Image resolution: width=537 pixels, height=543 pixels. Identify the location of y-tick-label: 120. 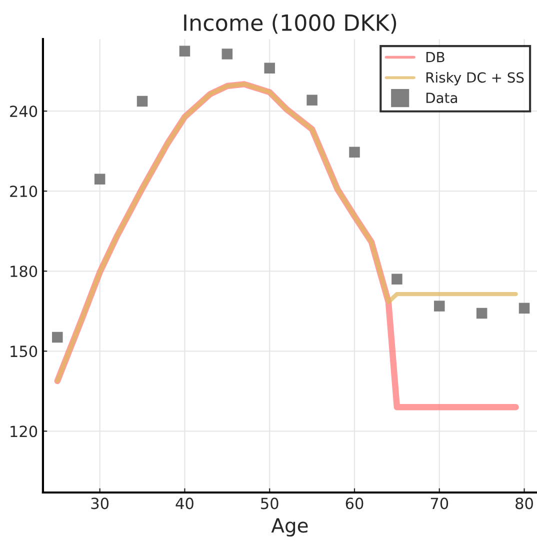
(24, 432).